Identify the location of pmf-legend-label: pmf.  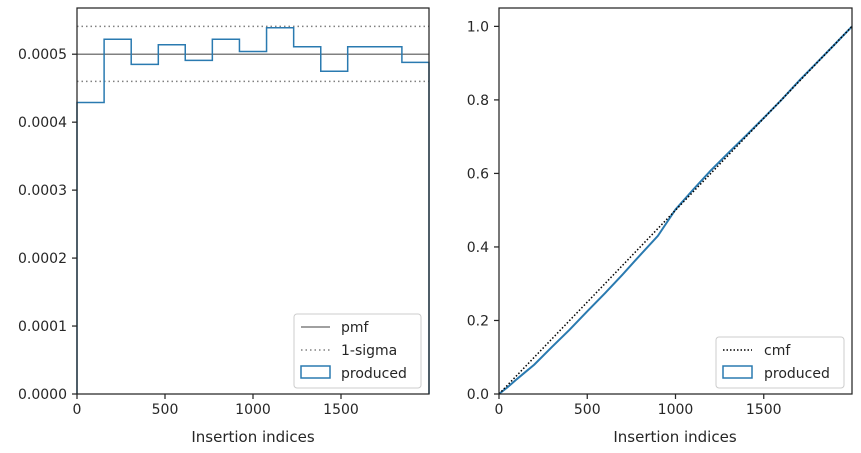
(355, 328).